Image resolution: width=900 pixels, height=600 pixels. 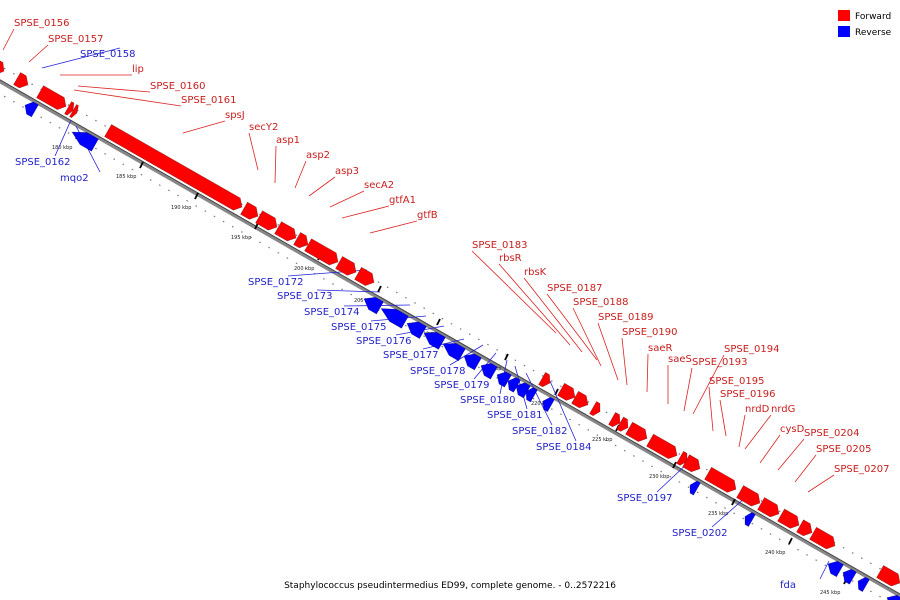 I want to click on gene-label: spsJ, so click(x=235, y=115).